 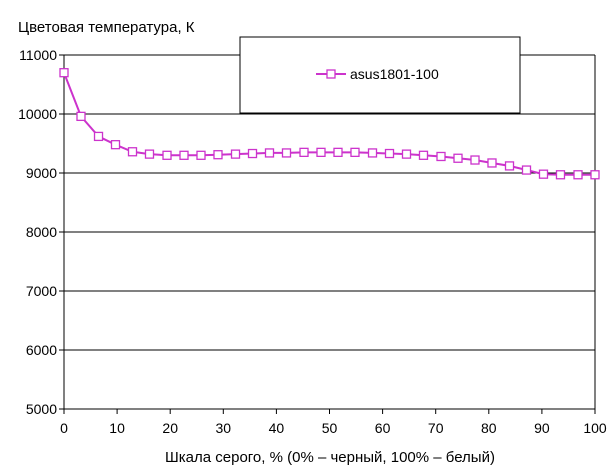 I want to click on x-tick-label: 30, so click(x=224, y=428).